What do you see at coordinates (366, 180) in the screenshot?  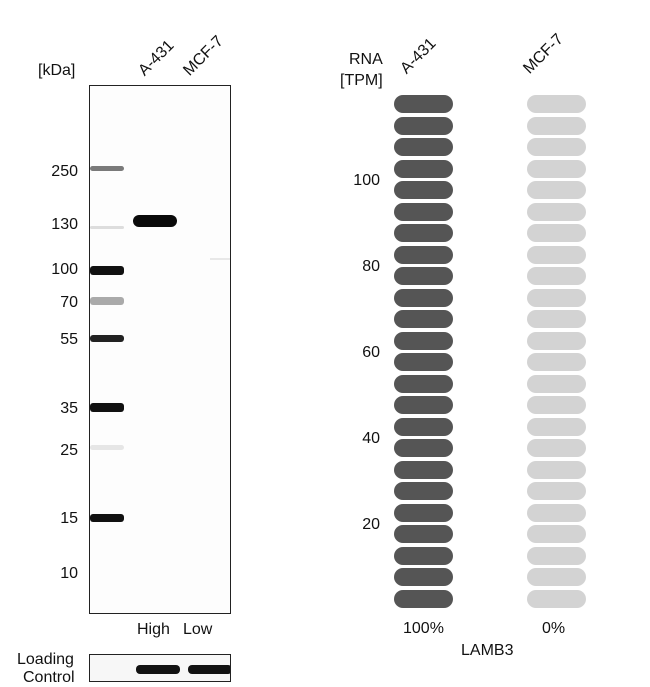 I see `rna-tick-100: 100` at bounding box center [366, 180].